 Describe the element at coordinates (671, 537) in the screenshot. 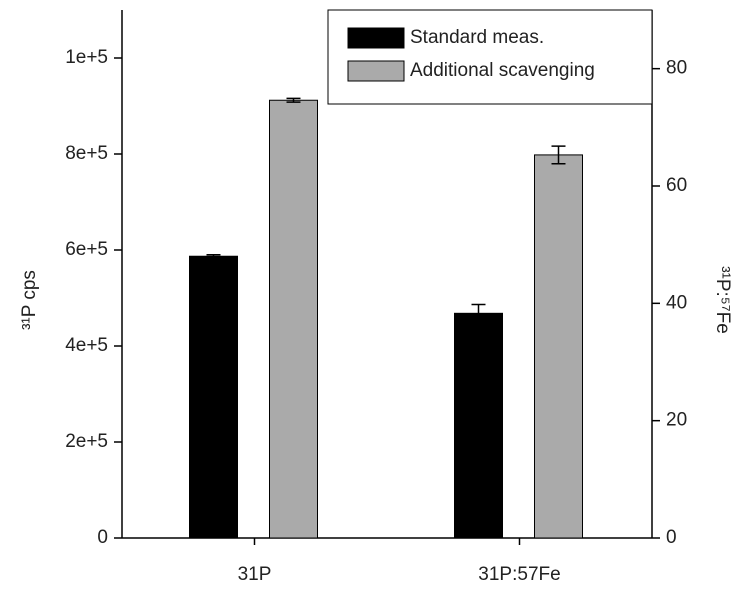

I see `y2-tick-label: 0` at that location.